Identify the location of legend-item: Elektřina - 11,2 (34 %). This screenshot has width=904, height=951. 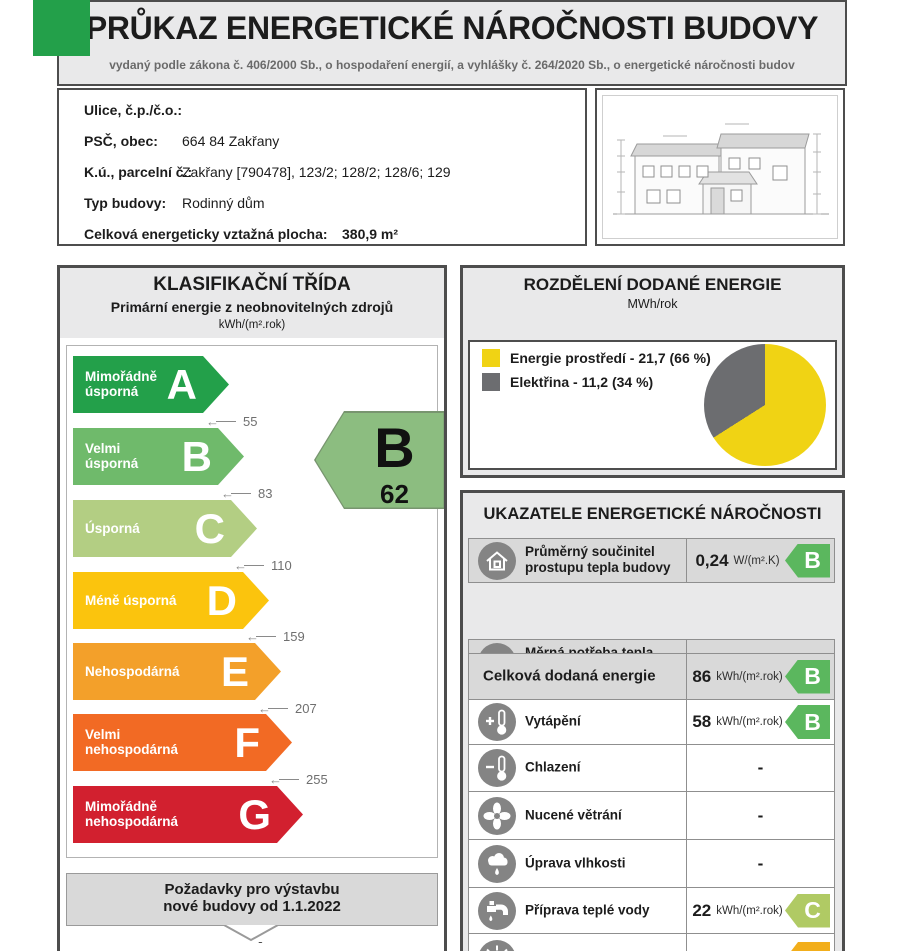
(596, 382).